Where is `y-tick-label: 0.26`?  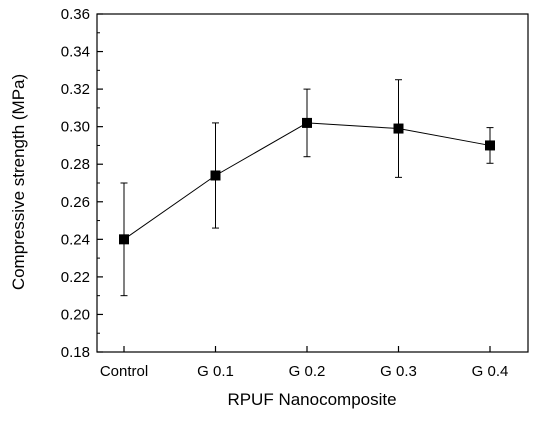 y-tick-label: 0.26 is located at coordinates (75, 202).